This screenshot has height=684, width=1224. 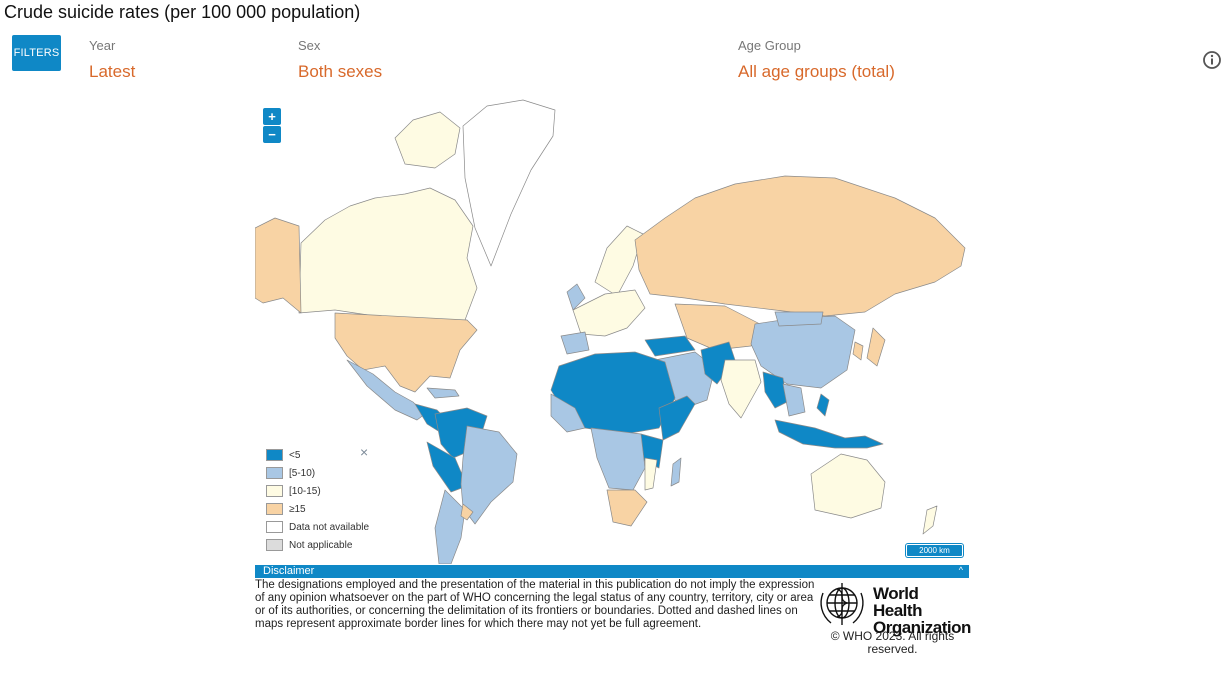 I want to click on map-new-zealand, so click(x=930, y=520).